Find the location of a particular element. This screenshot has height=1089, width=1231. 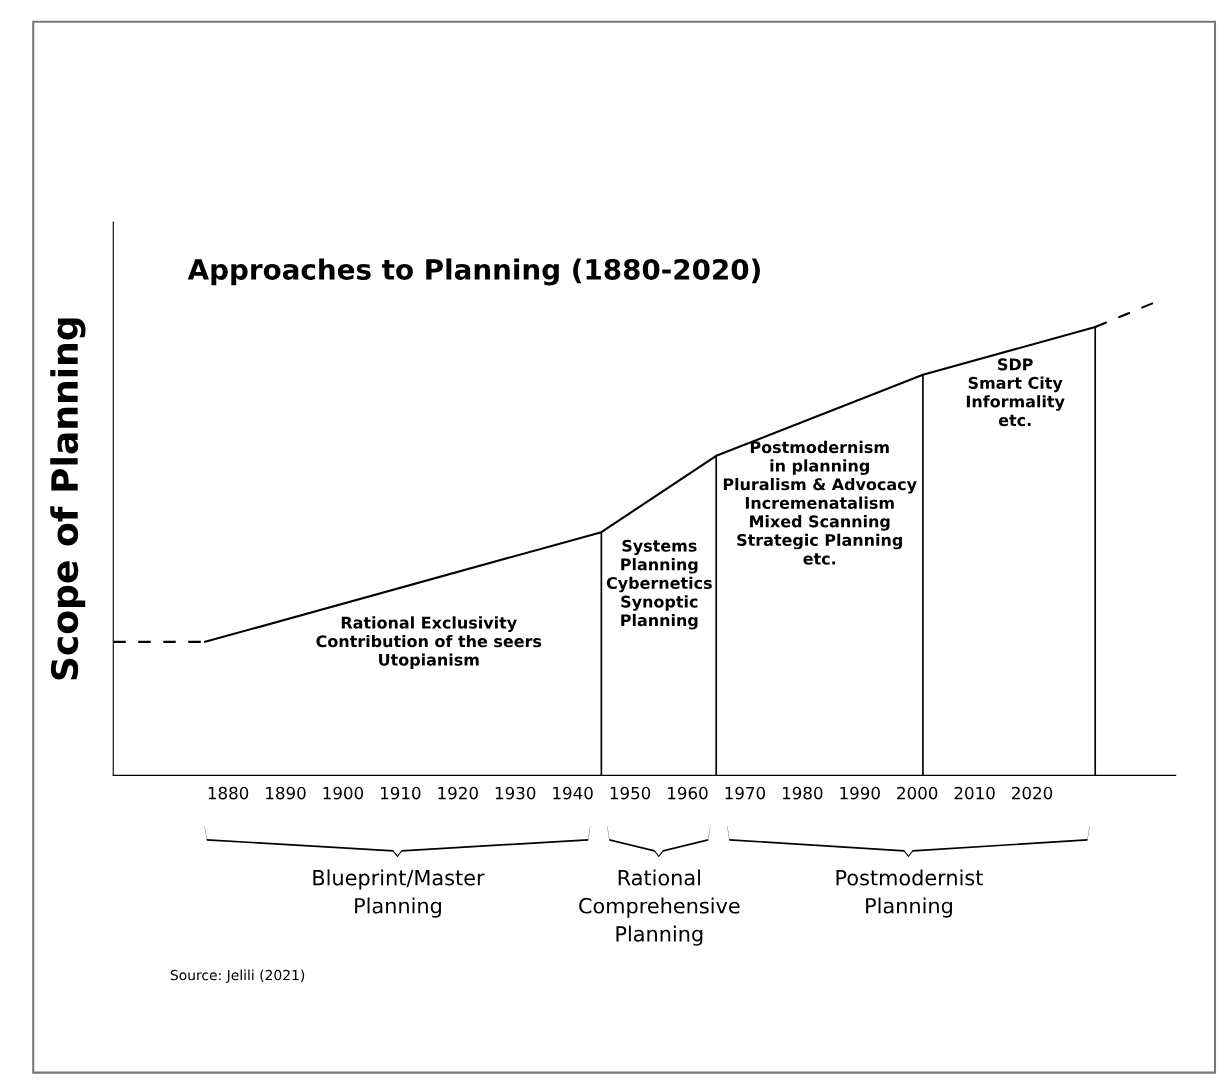

x-tick-label: 1970 is located at coordinates (745, 793).